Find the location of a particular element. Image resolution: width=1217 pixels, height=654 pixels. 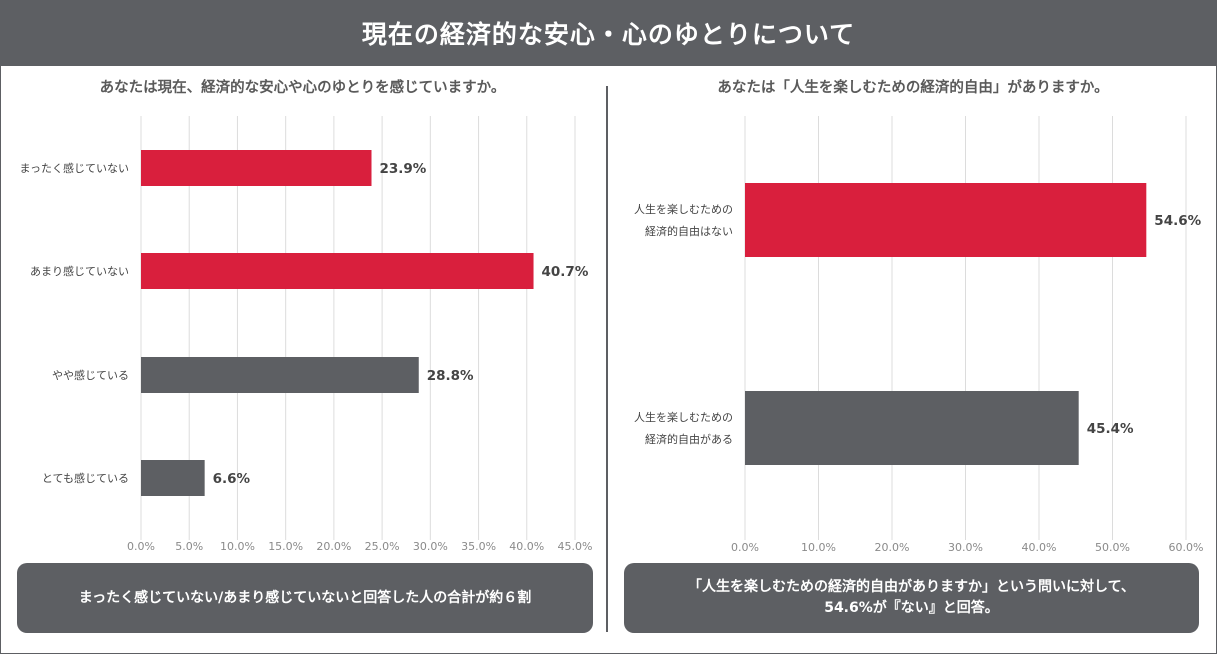

data-label: 54.6% is located at coordinates (1177, 221).